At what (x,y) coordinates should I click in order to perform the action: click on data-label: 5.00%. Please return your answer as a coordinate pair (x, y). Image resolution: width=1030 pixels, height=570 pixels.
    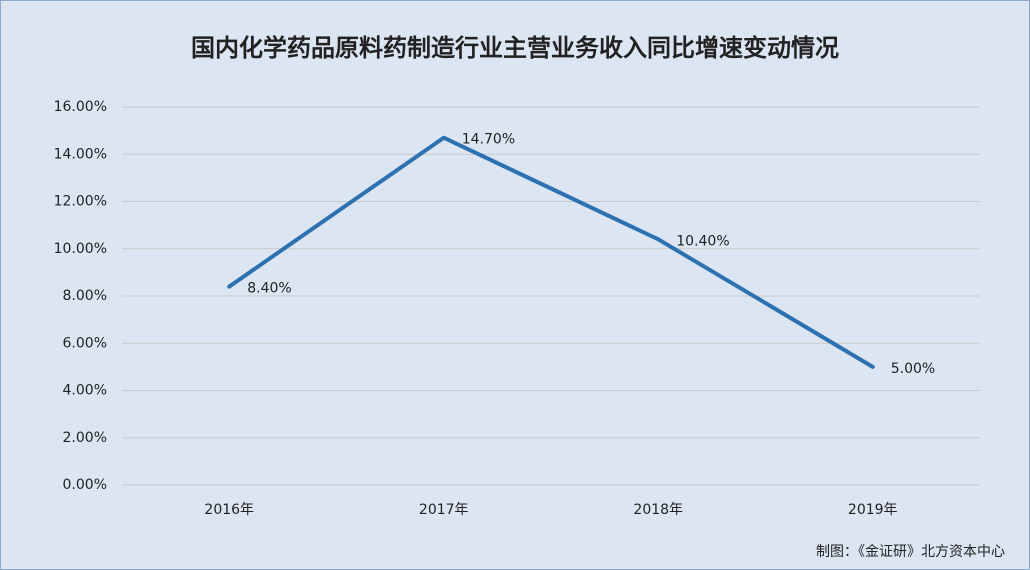
    Looking at the image, I should click on (913, 369).